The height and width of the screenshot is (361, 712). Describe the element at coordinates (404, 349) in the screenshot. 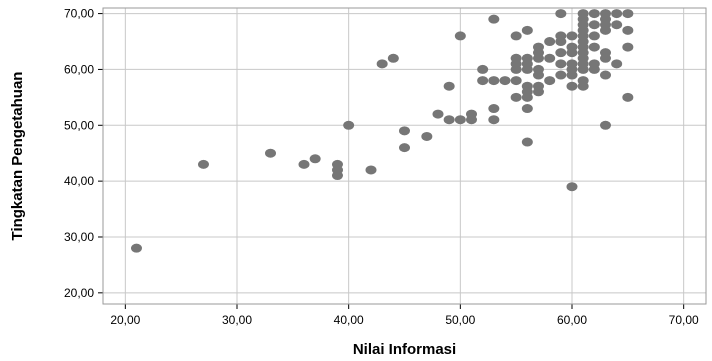

I see `x-axis-title: Nilai Informasi` at that location.